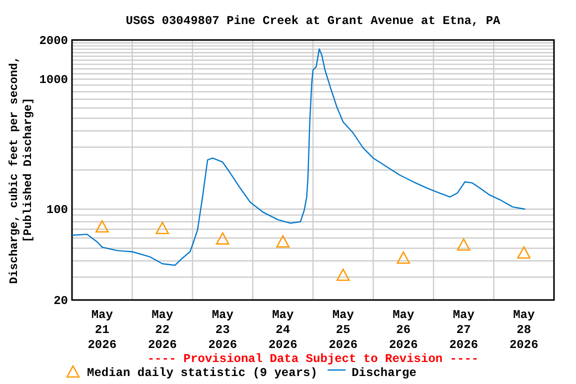  I want to click on x-tick-label: May 21 2026, so click(102, 330).